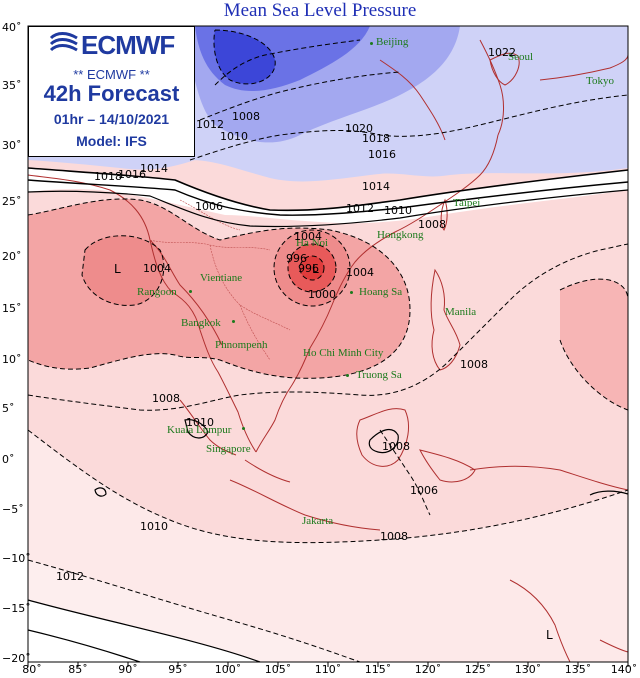 The width and height of the screenshot is (640, 678). Describe the element at coordinates (521, 57) in the screenshot. I see `city-label: Seoul` at that location.